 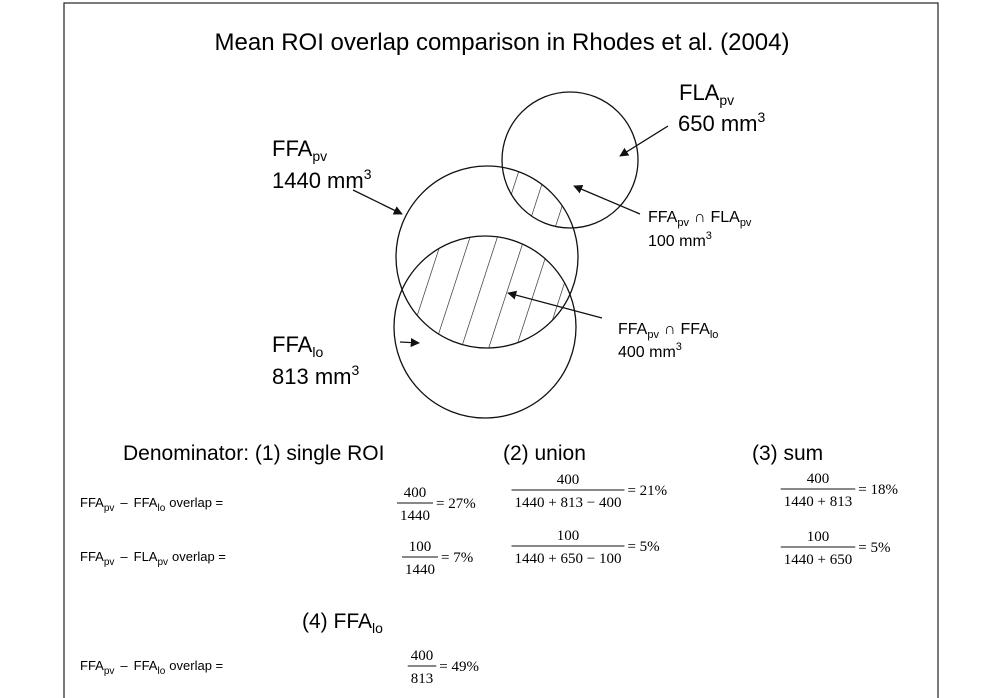 What do you see at coordinates (568, 503) in the screenshot?
I see `denominator: 1440 + 813 − 400` at bounding box center [568, 503].